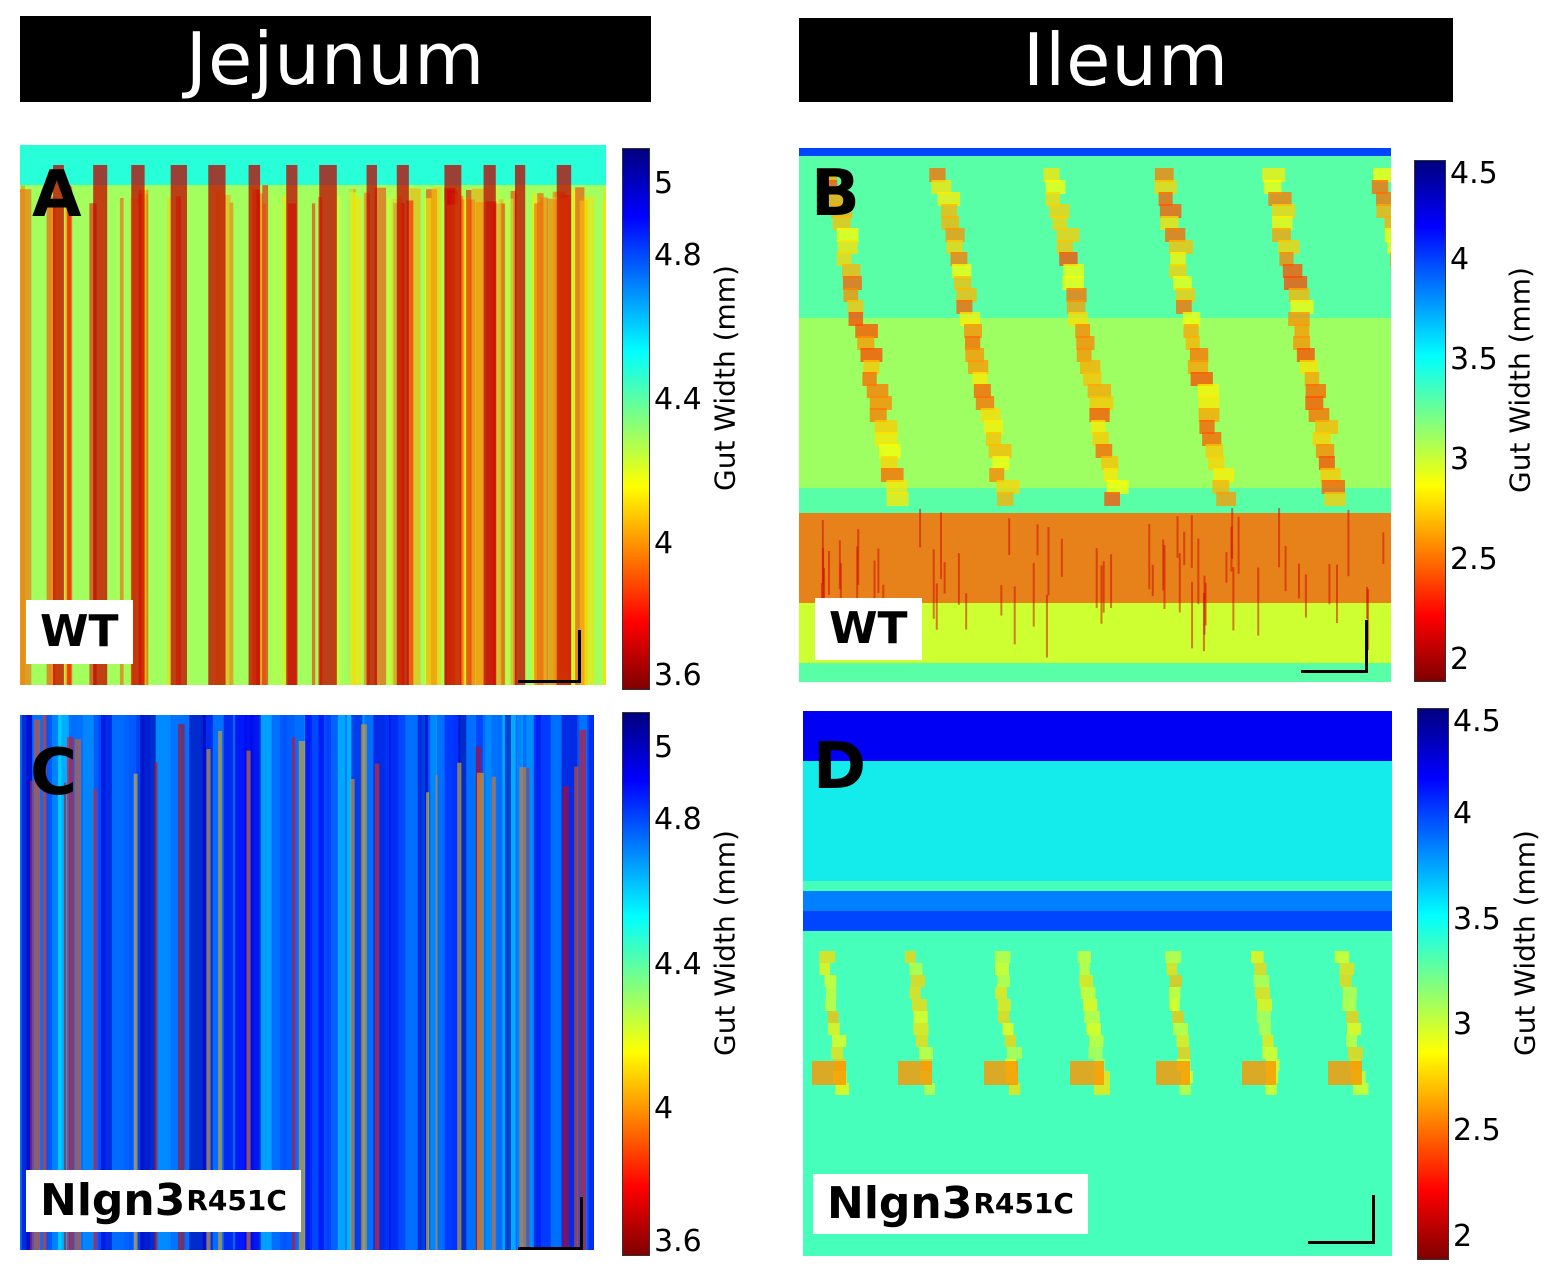 The width and height of the screenshot is (1557, 1273). What do you see at coordinates (725, 378) in the screenshot?
I see `colorbar-a-label: Gut Width (mm)` at bounding box center [725, 378].